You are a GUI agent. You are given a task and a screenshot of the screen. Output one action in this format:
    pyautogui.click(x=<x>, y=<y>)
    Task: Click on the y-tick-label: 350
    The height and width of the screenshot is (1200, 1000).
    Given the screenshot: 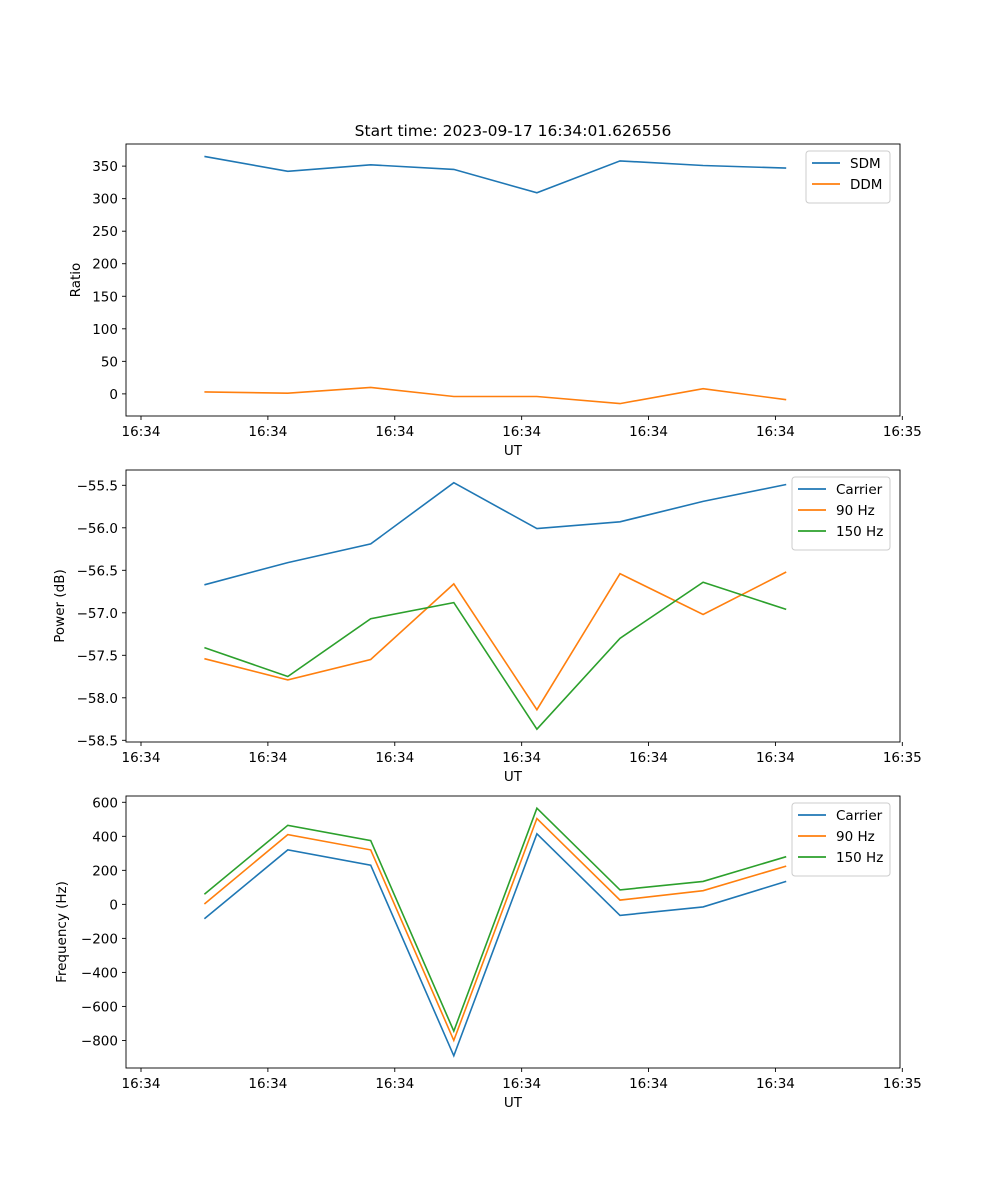 What is the action you would take?
    pyautogui.click(x=105, y=167)
    